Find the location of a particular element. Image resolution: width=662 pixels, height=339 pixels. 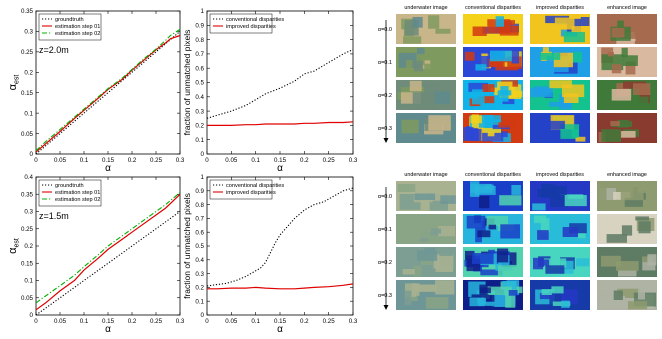

y-tick-label: 0.3 is located at coordinates (28, 32).